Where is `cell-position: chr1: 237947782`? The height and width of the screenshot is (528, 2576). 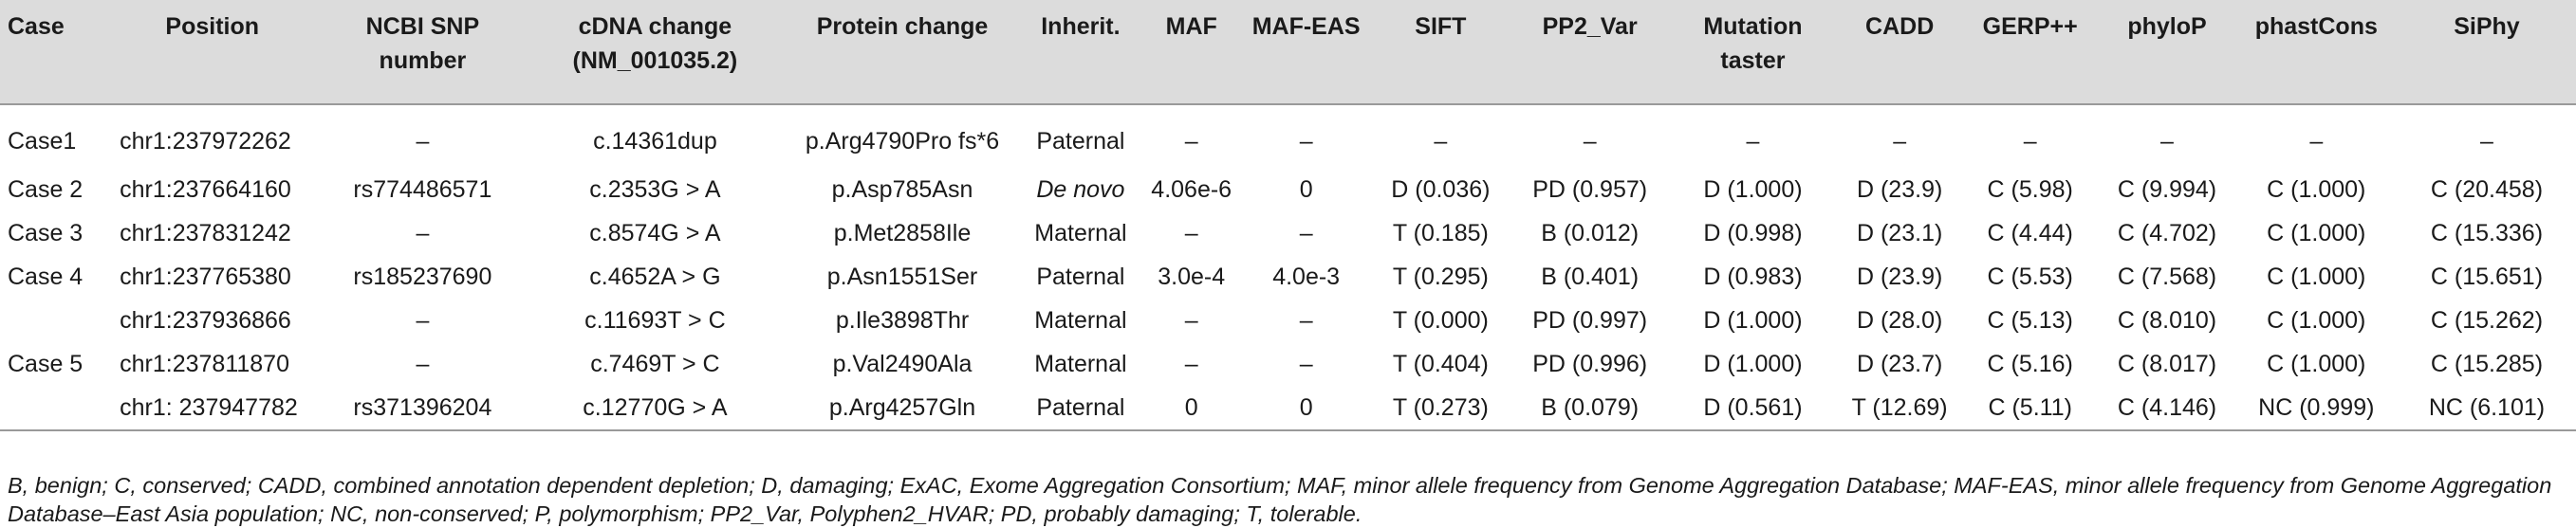 cell-position: chr1: 237947782 is located at coordinates (212, 409).